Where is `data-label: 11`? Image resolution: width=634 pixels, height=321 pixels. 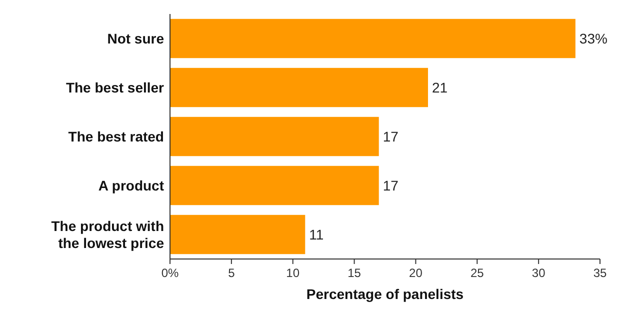
data-label: 11 is located at coordinates (316, 234).